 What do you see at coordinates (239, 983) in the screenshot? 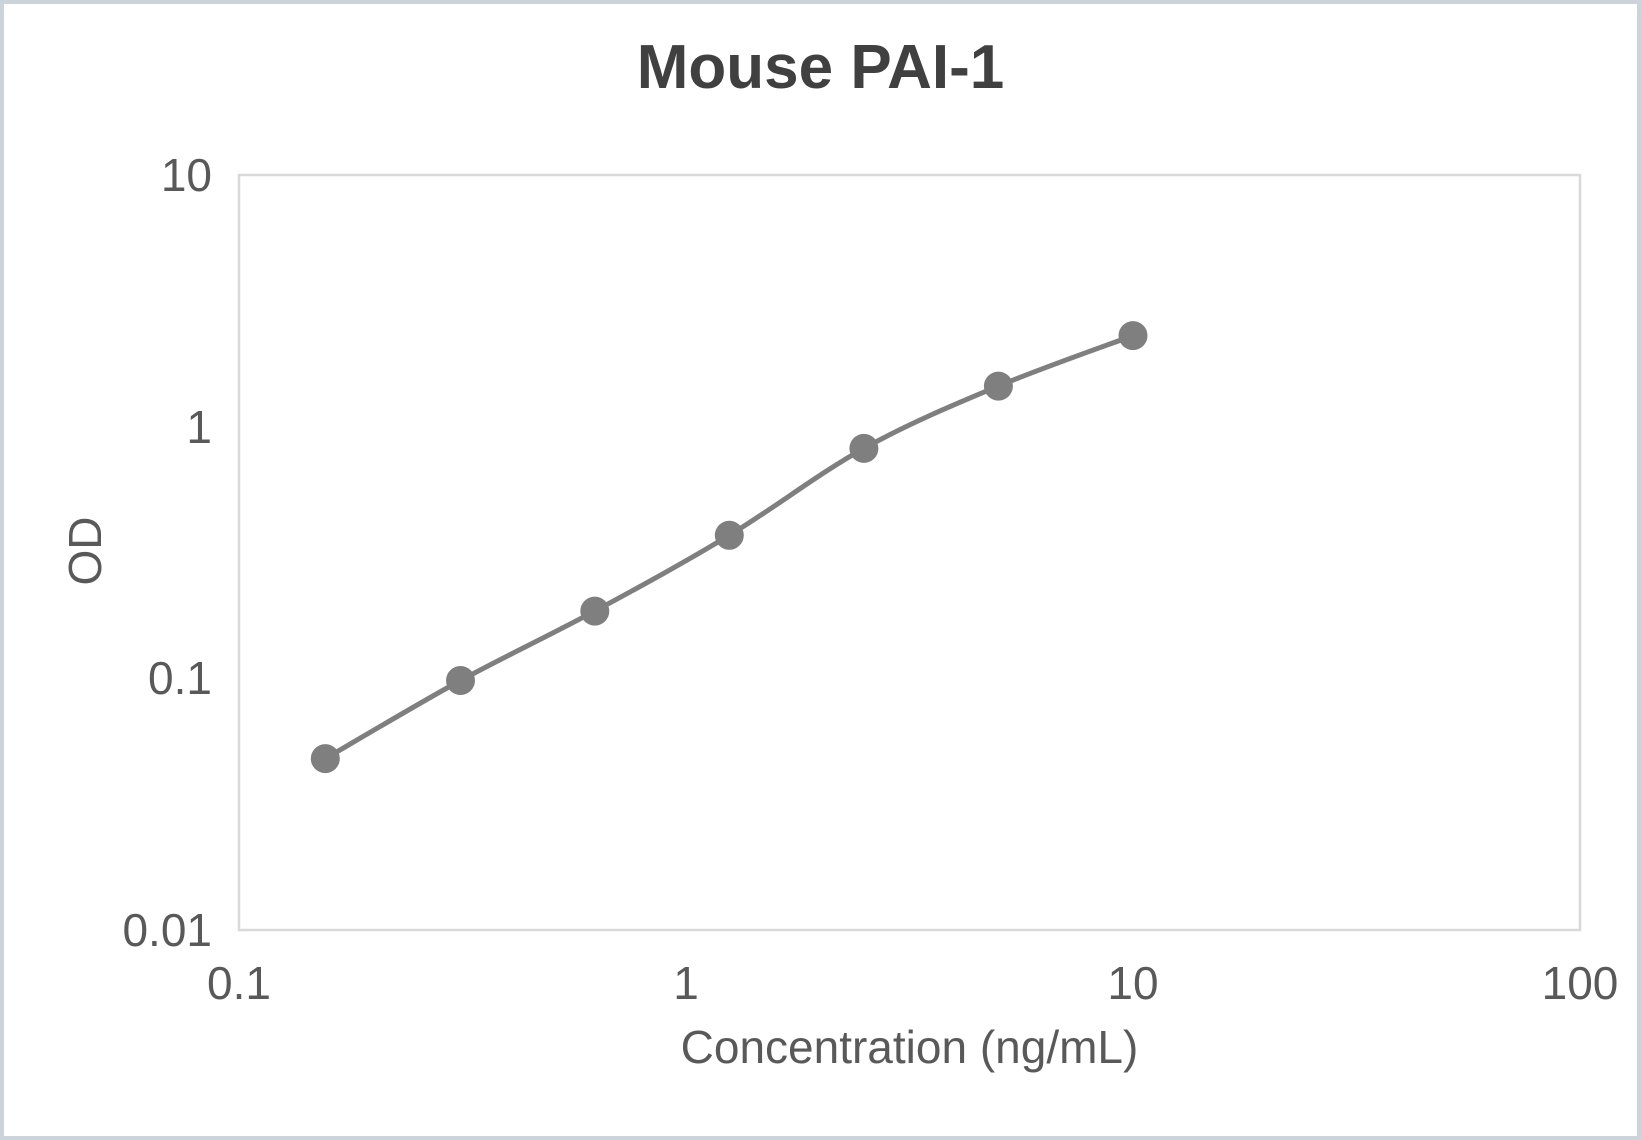
I see `x-tick-label: 0.1` at bounding box center [239, 983].